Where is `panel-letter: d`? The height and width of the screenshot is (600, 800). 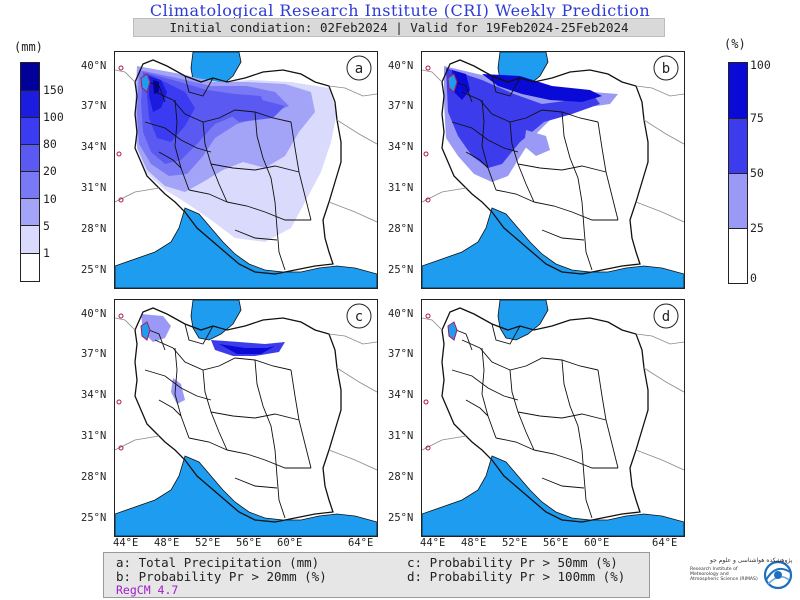 panel-letter: d is located at coordinates (666, 317).